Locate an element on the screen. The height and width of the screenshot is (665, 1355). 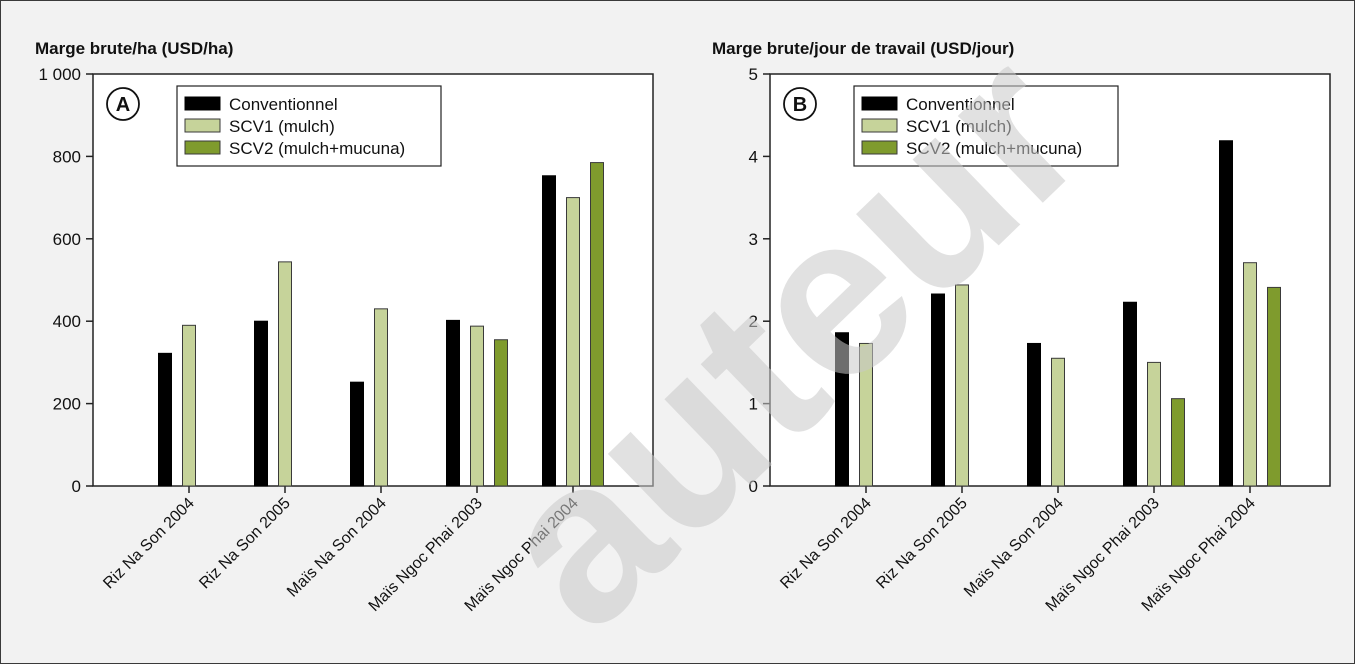
chart-title: Marge brute/ha (USD/ha) is located at coordinates (134, 48).